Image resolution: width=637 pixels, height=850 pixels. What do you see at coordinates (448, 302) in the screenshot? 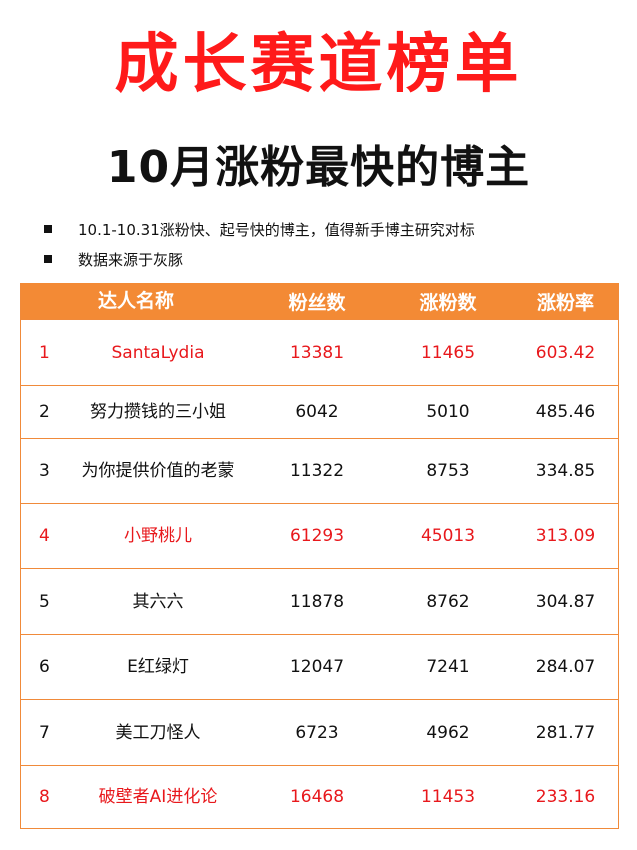
I see `header-gain: 涨粉数` at bounding box center [448, 302].